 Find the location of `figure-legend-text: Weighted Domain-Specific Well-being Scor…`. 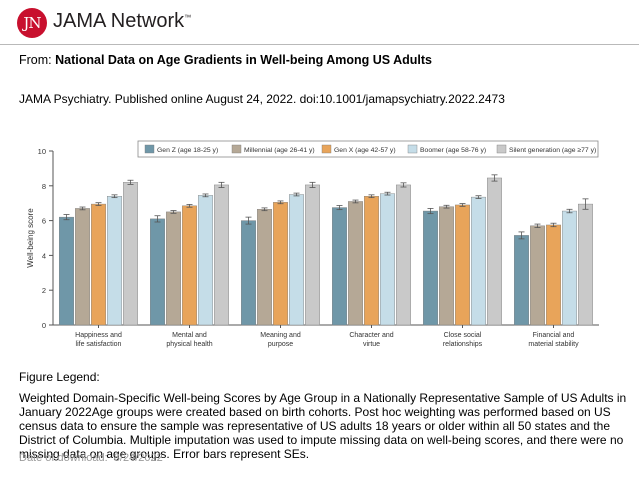

figure-legend-text: Weighted Domain-Specific Well-being Scor… is located at coordinates (323, 426).